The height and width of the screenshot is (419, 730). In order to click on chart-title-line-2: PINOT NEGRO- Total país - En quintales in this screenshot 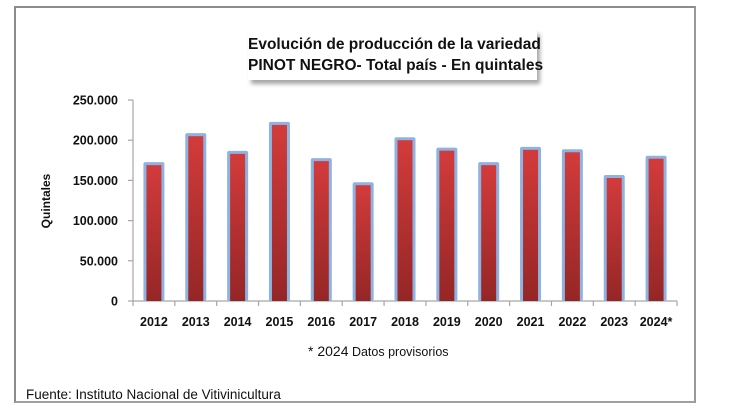, I will do `click(396, 65)`.